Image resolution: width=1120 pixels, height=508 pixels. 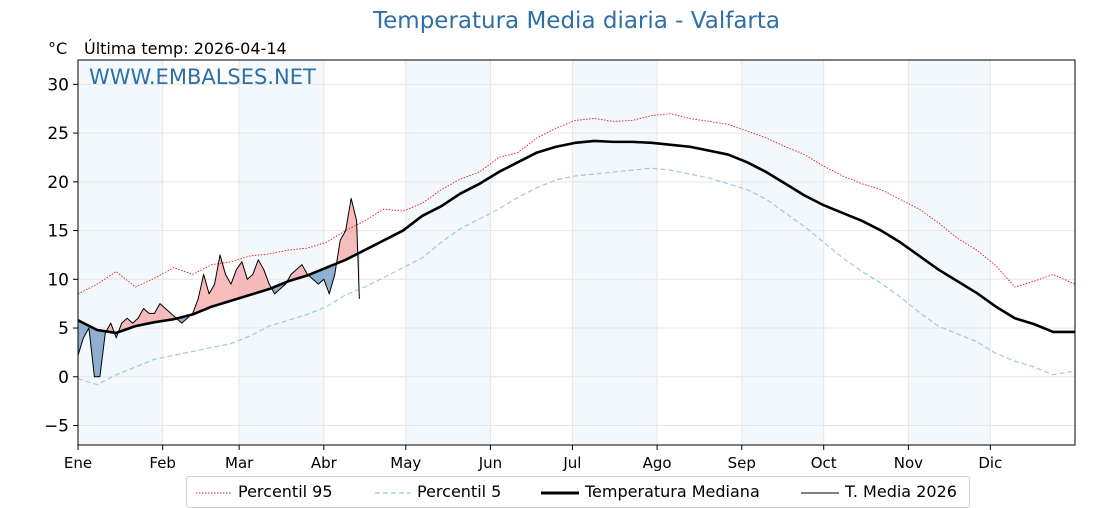 What do you see at coordinates (908, 463) in the screenshot?
I see `x-tick-label: Nov` at bounding box center [908, 463].